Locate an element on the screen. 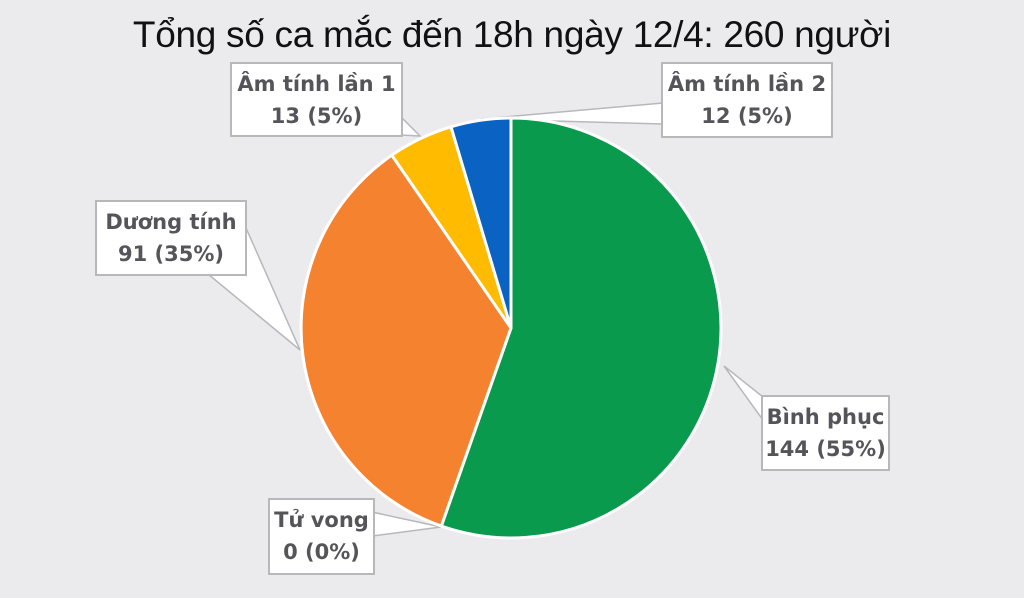  label-tu-vong-name: Tử vong is located at coordinates (321, 520).